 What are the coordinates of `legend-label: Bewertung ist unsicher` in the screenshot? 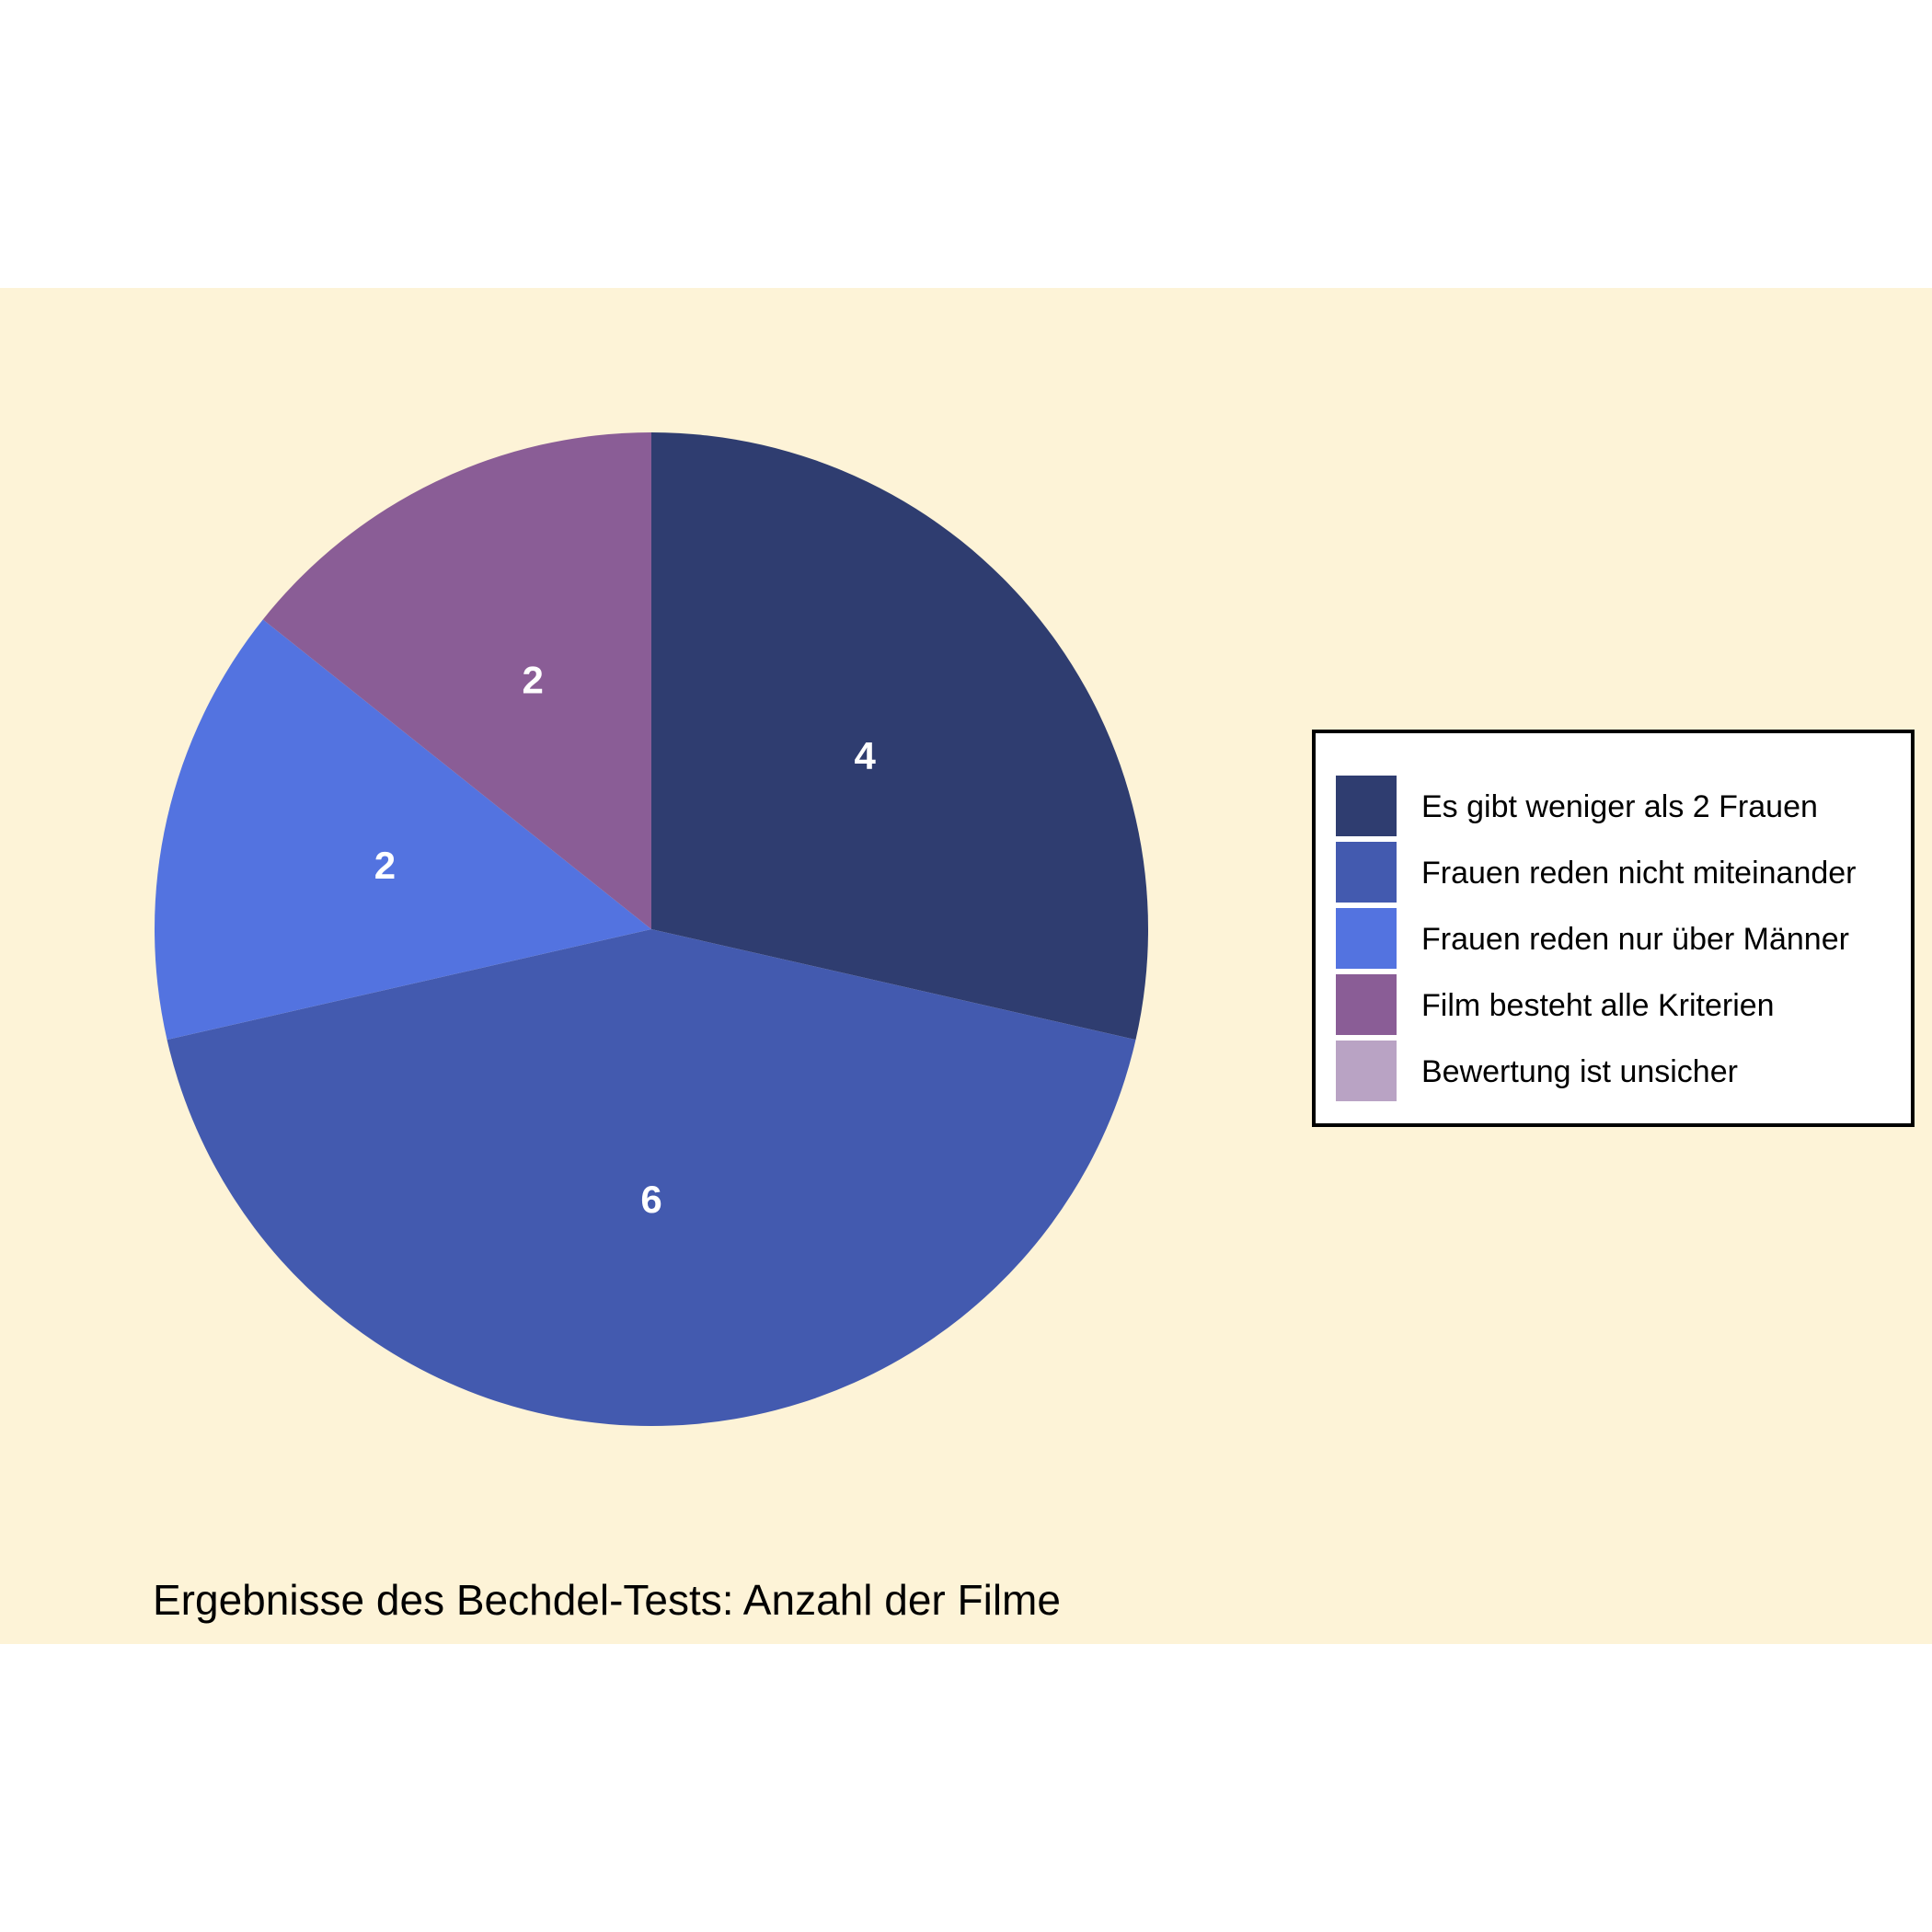 It's located at (1579, 1071).